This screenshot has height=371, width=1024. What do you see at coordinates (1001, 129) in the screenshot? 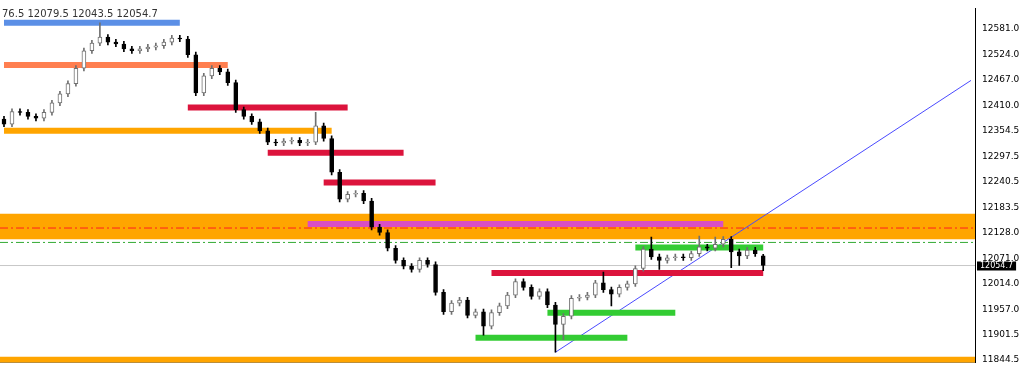
I see `y-tick-label: 12354.5` at bounding box center [1001, 129].